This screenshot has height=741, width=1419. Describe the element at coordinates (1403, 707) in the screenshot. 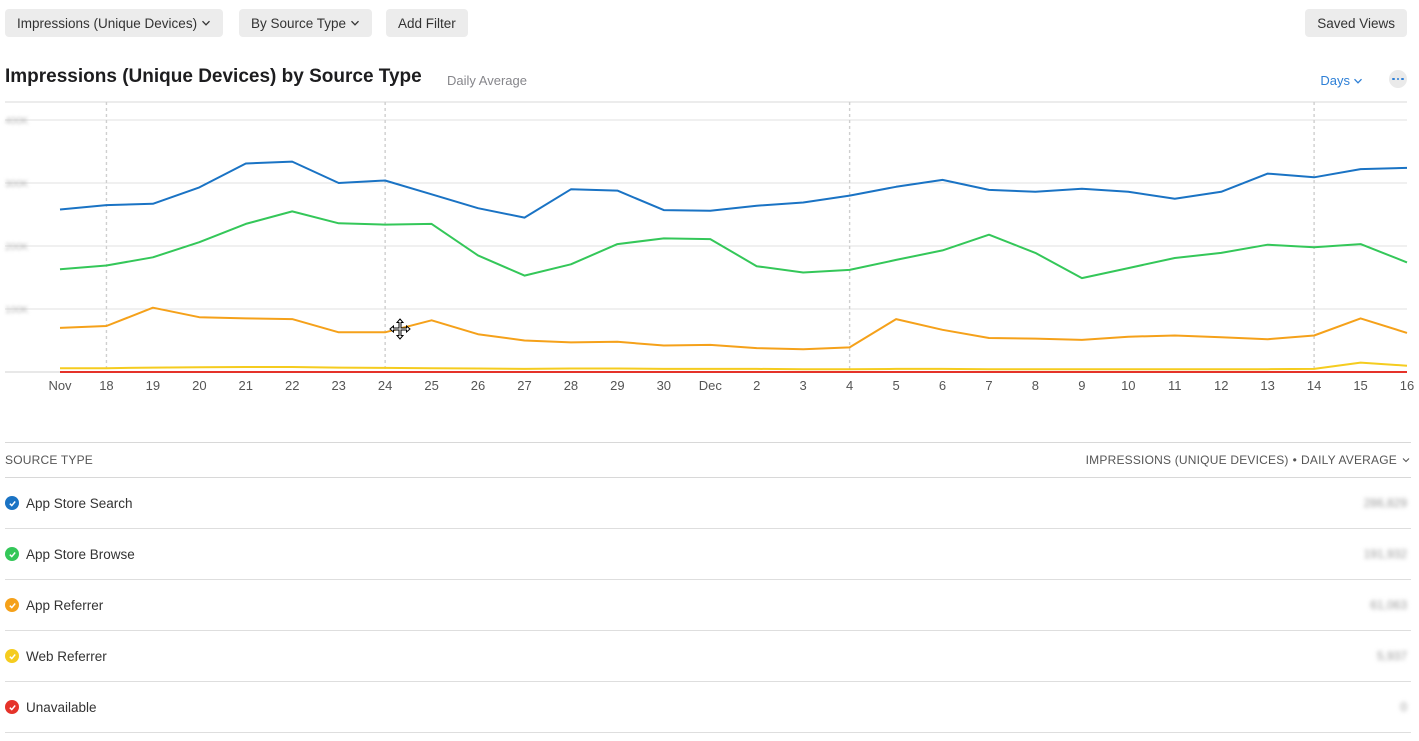

I see `row-value: 0` at that location.